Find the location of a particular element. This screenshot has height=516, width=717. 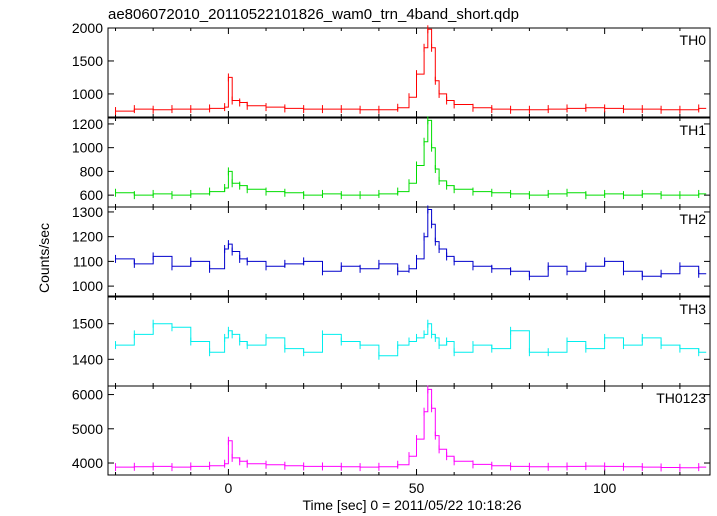

x-tick-label: 0 is located at coordinates (229, 488).